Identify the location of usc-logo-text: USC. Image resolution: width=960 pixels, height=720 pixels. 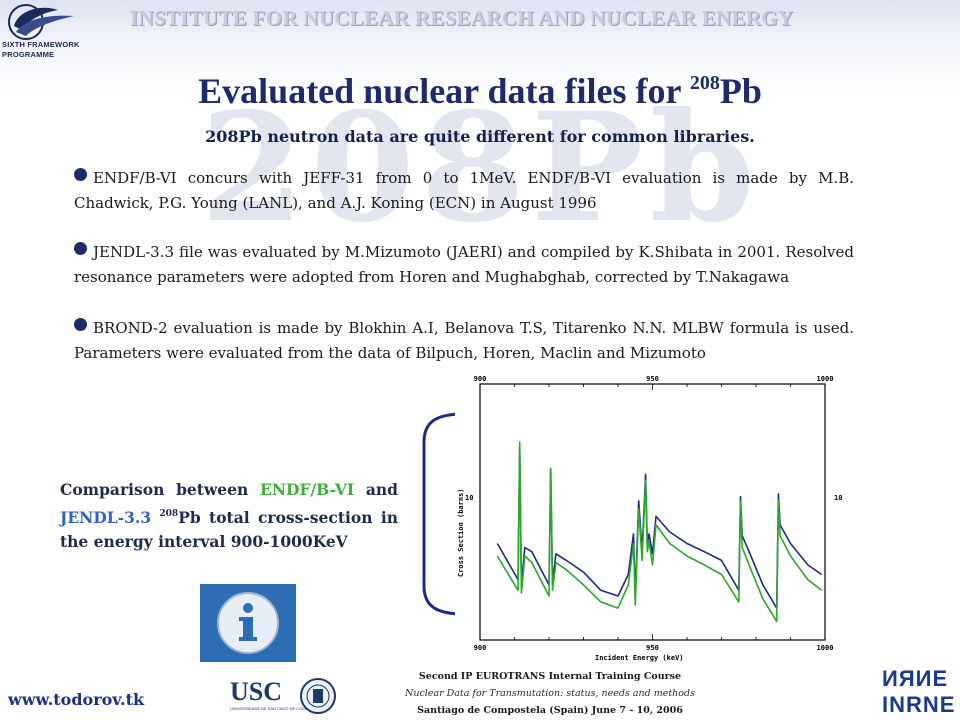
(256, 691).